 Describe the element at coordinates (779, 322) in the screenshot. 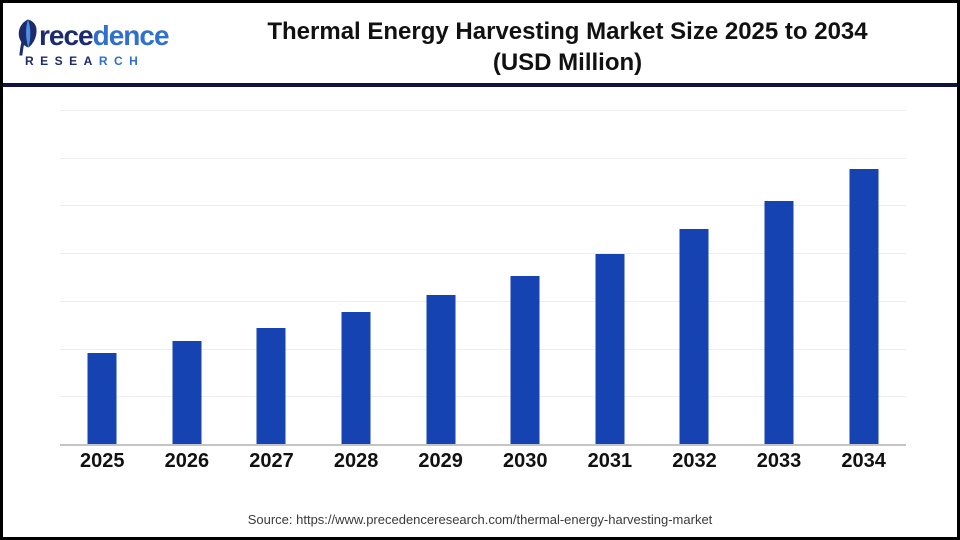

I see `bar-2033` at that location.